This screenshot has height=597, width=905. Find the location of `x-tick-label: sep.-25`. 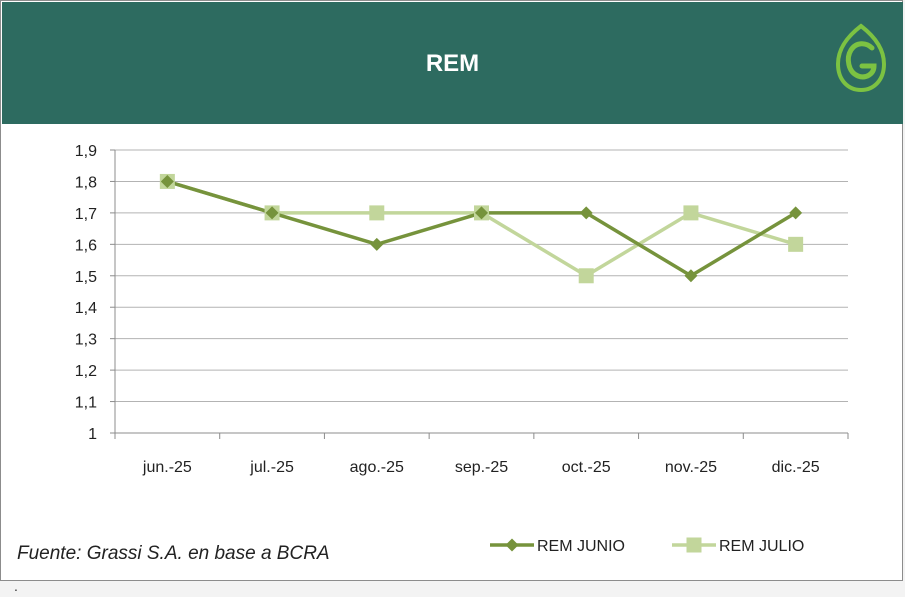

x-tick-label: sep.-25 is located at coordinates (481, 467).